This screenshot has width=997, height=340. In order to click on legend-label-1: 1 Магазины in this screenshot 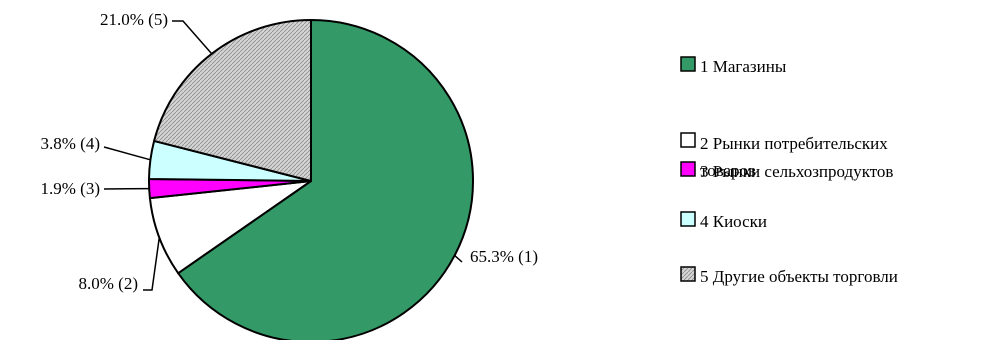, I will do `click(743, 66)`.